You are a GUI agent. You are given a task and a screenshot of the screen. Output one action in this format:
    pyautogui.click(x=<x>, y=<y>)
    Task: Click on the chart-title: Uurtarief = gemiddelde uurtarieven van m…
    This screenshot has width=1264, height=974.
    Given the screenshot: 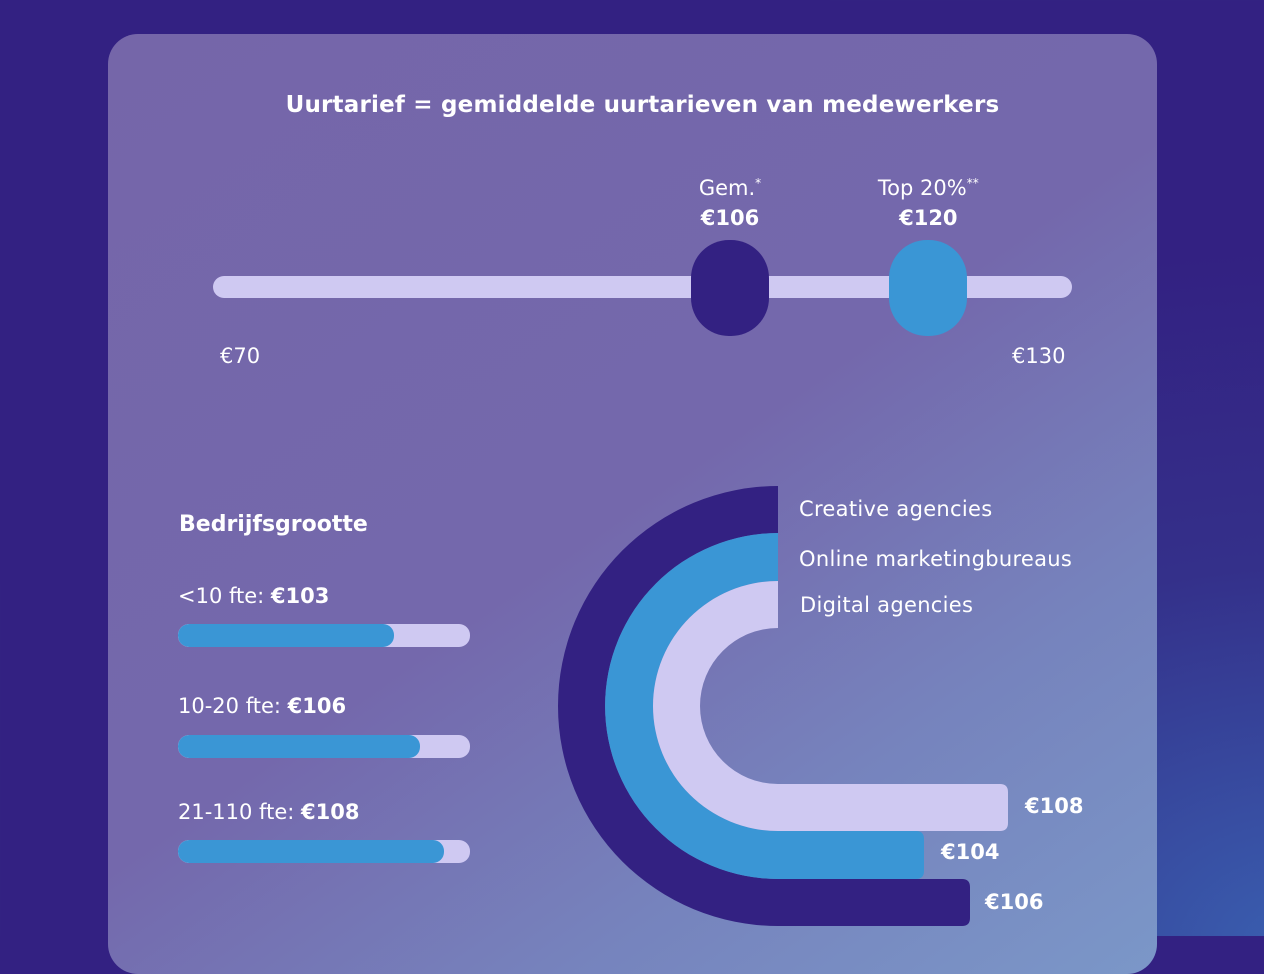 What is the action you would take?
    pyautogui.click(x=642, y=105)
    